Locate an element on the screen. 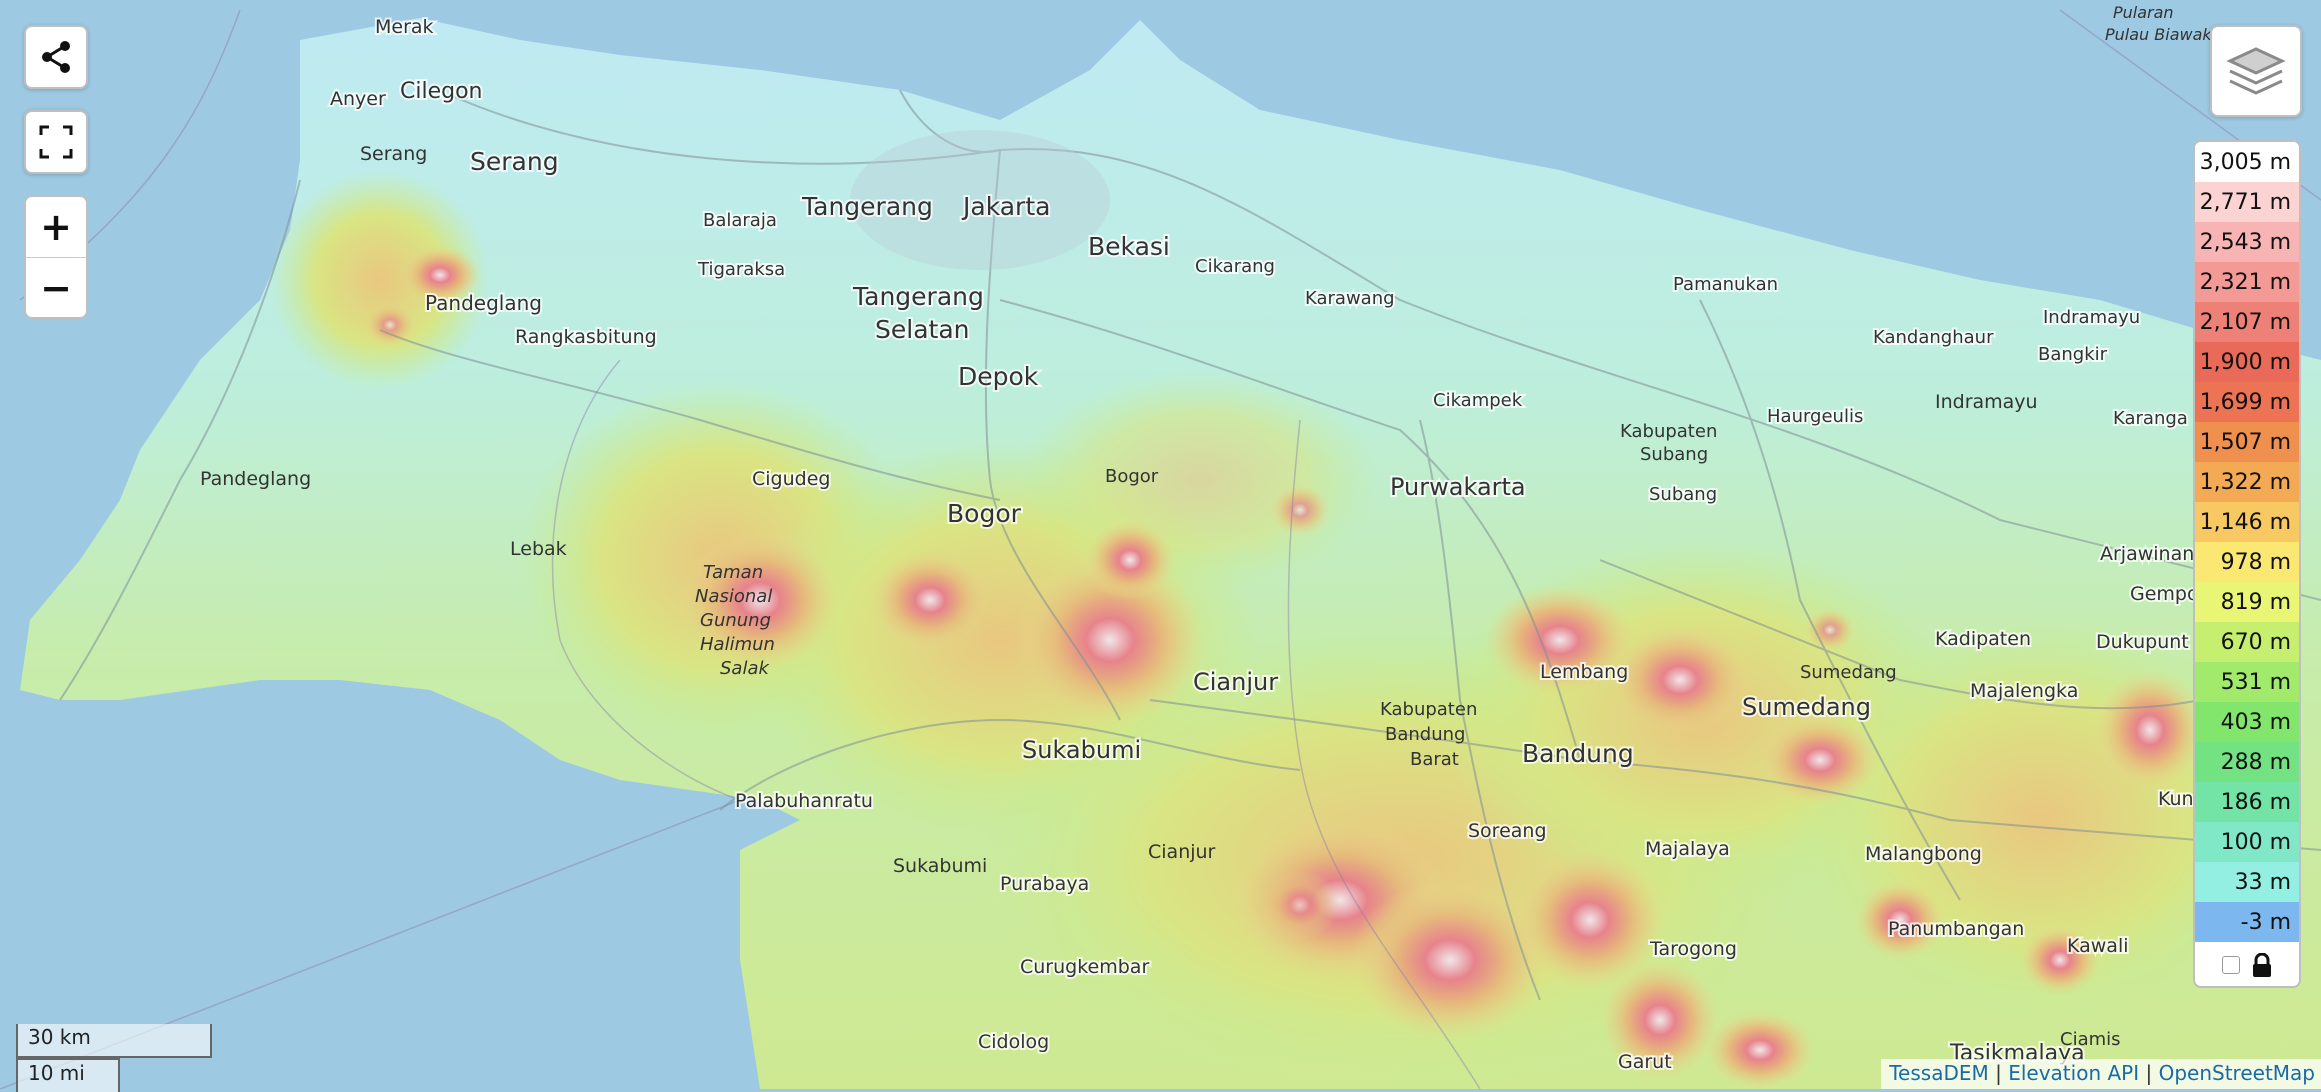  attribution-link-openstreetmap: OpenStreetMap is located at coordinates (2236, 1073).